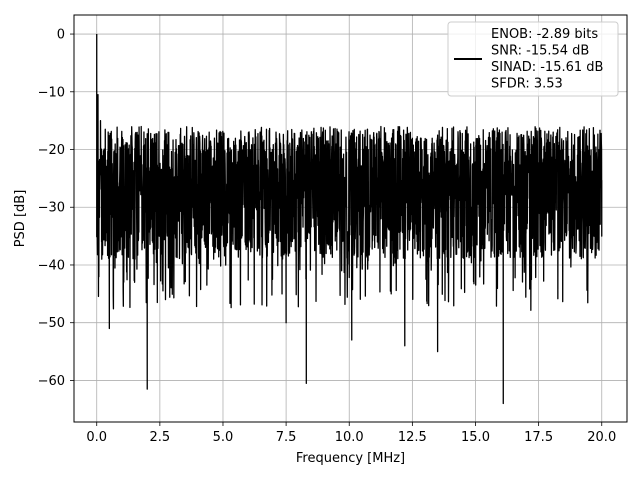 The image size is (640, 480). I want to click on x-tick-label: 10.0, so click(349, 437).